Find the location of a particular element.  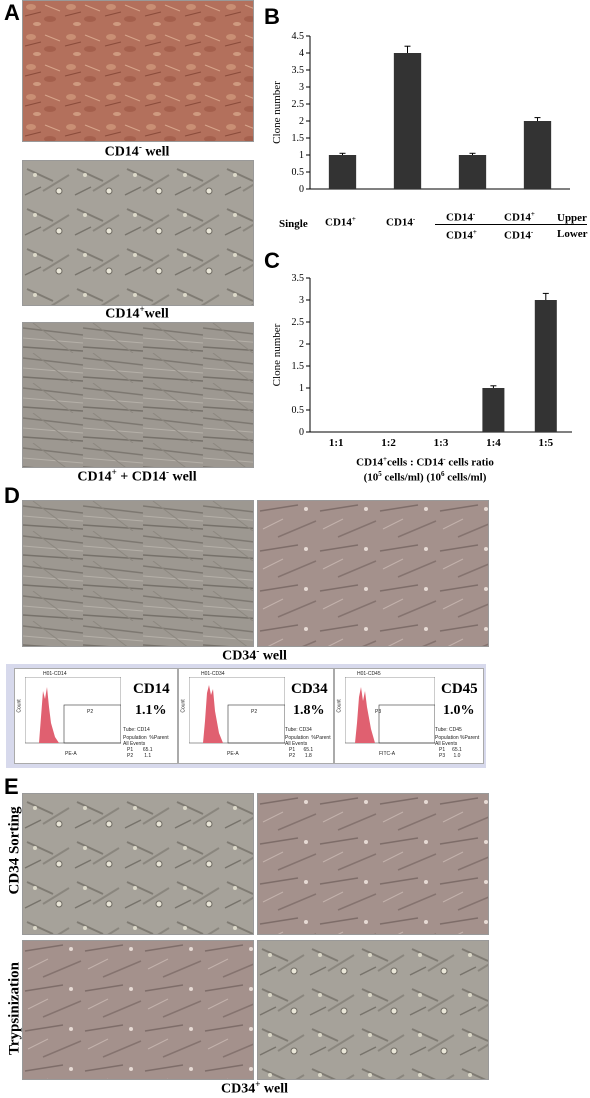

flow-gate-title: H01-CD14 is located at coordinates (55, 674).